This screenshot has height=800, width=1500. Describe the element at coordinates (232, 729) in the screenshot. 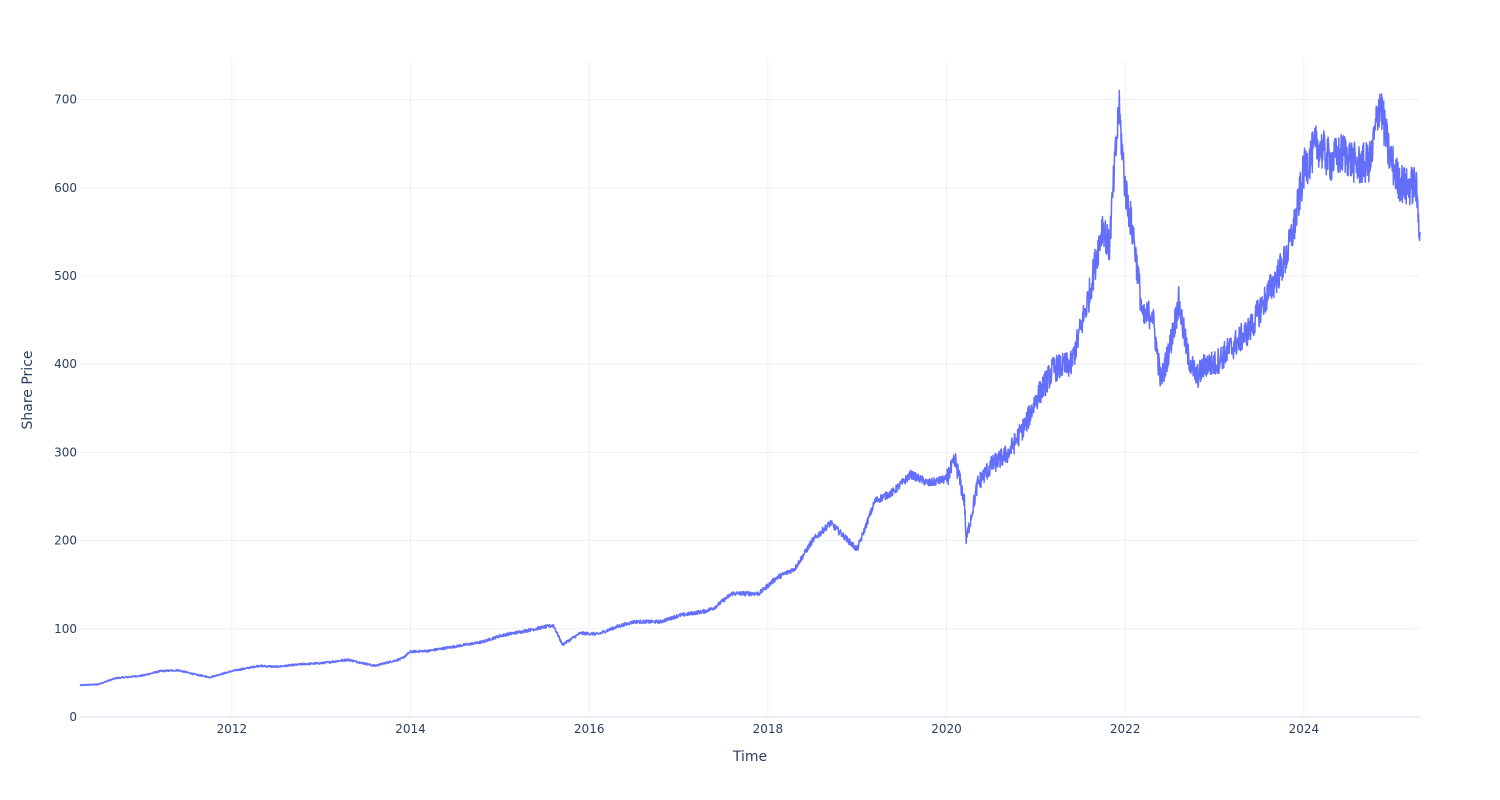

I see `x-tick-label: 2012` at that location.